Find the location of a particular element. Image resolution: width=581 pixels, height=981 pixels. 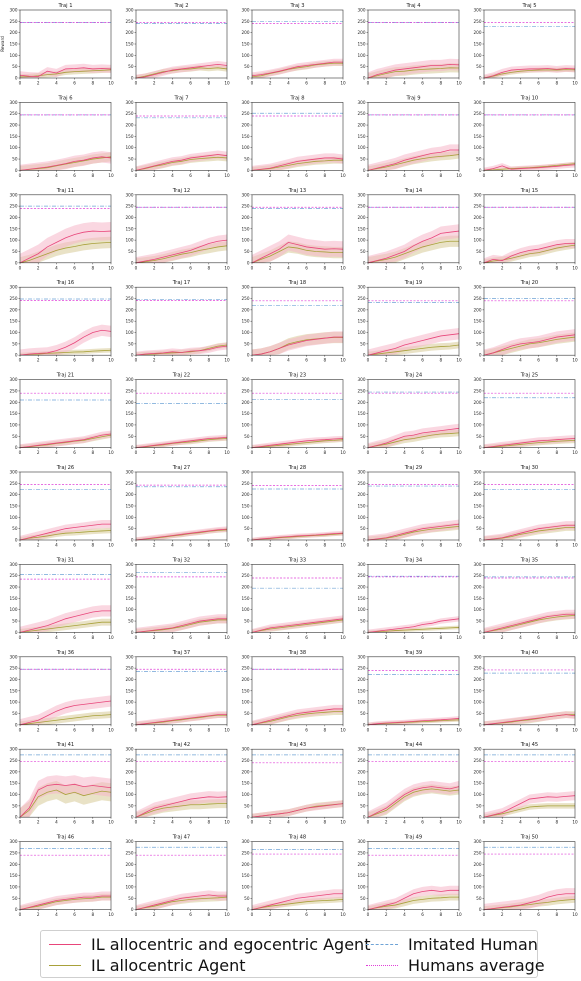

subplot-title: Traj 47 is located at coordinates (181, 838).